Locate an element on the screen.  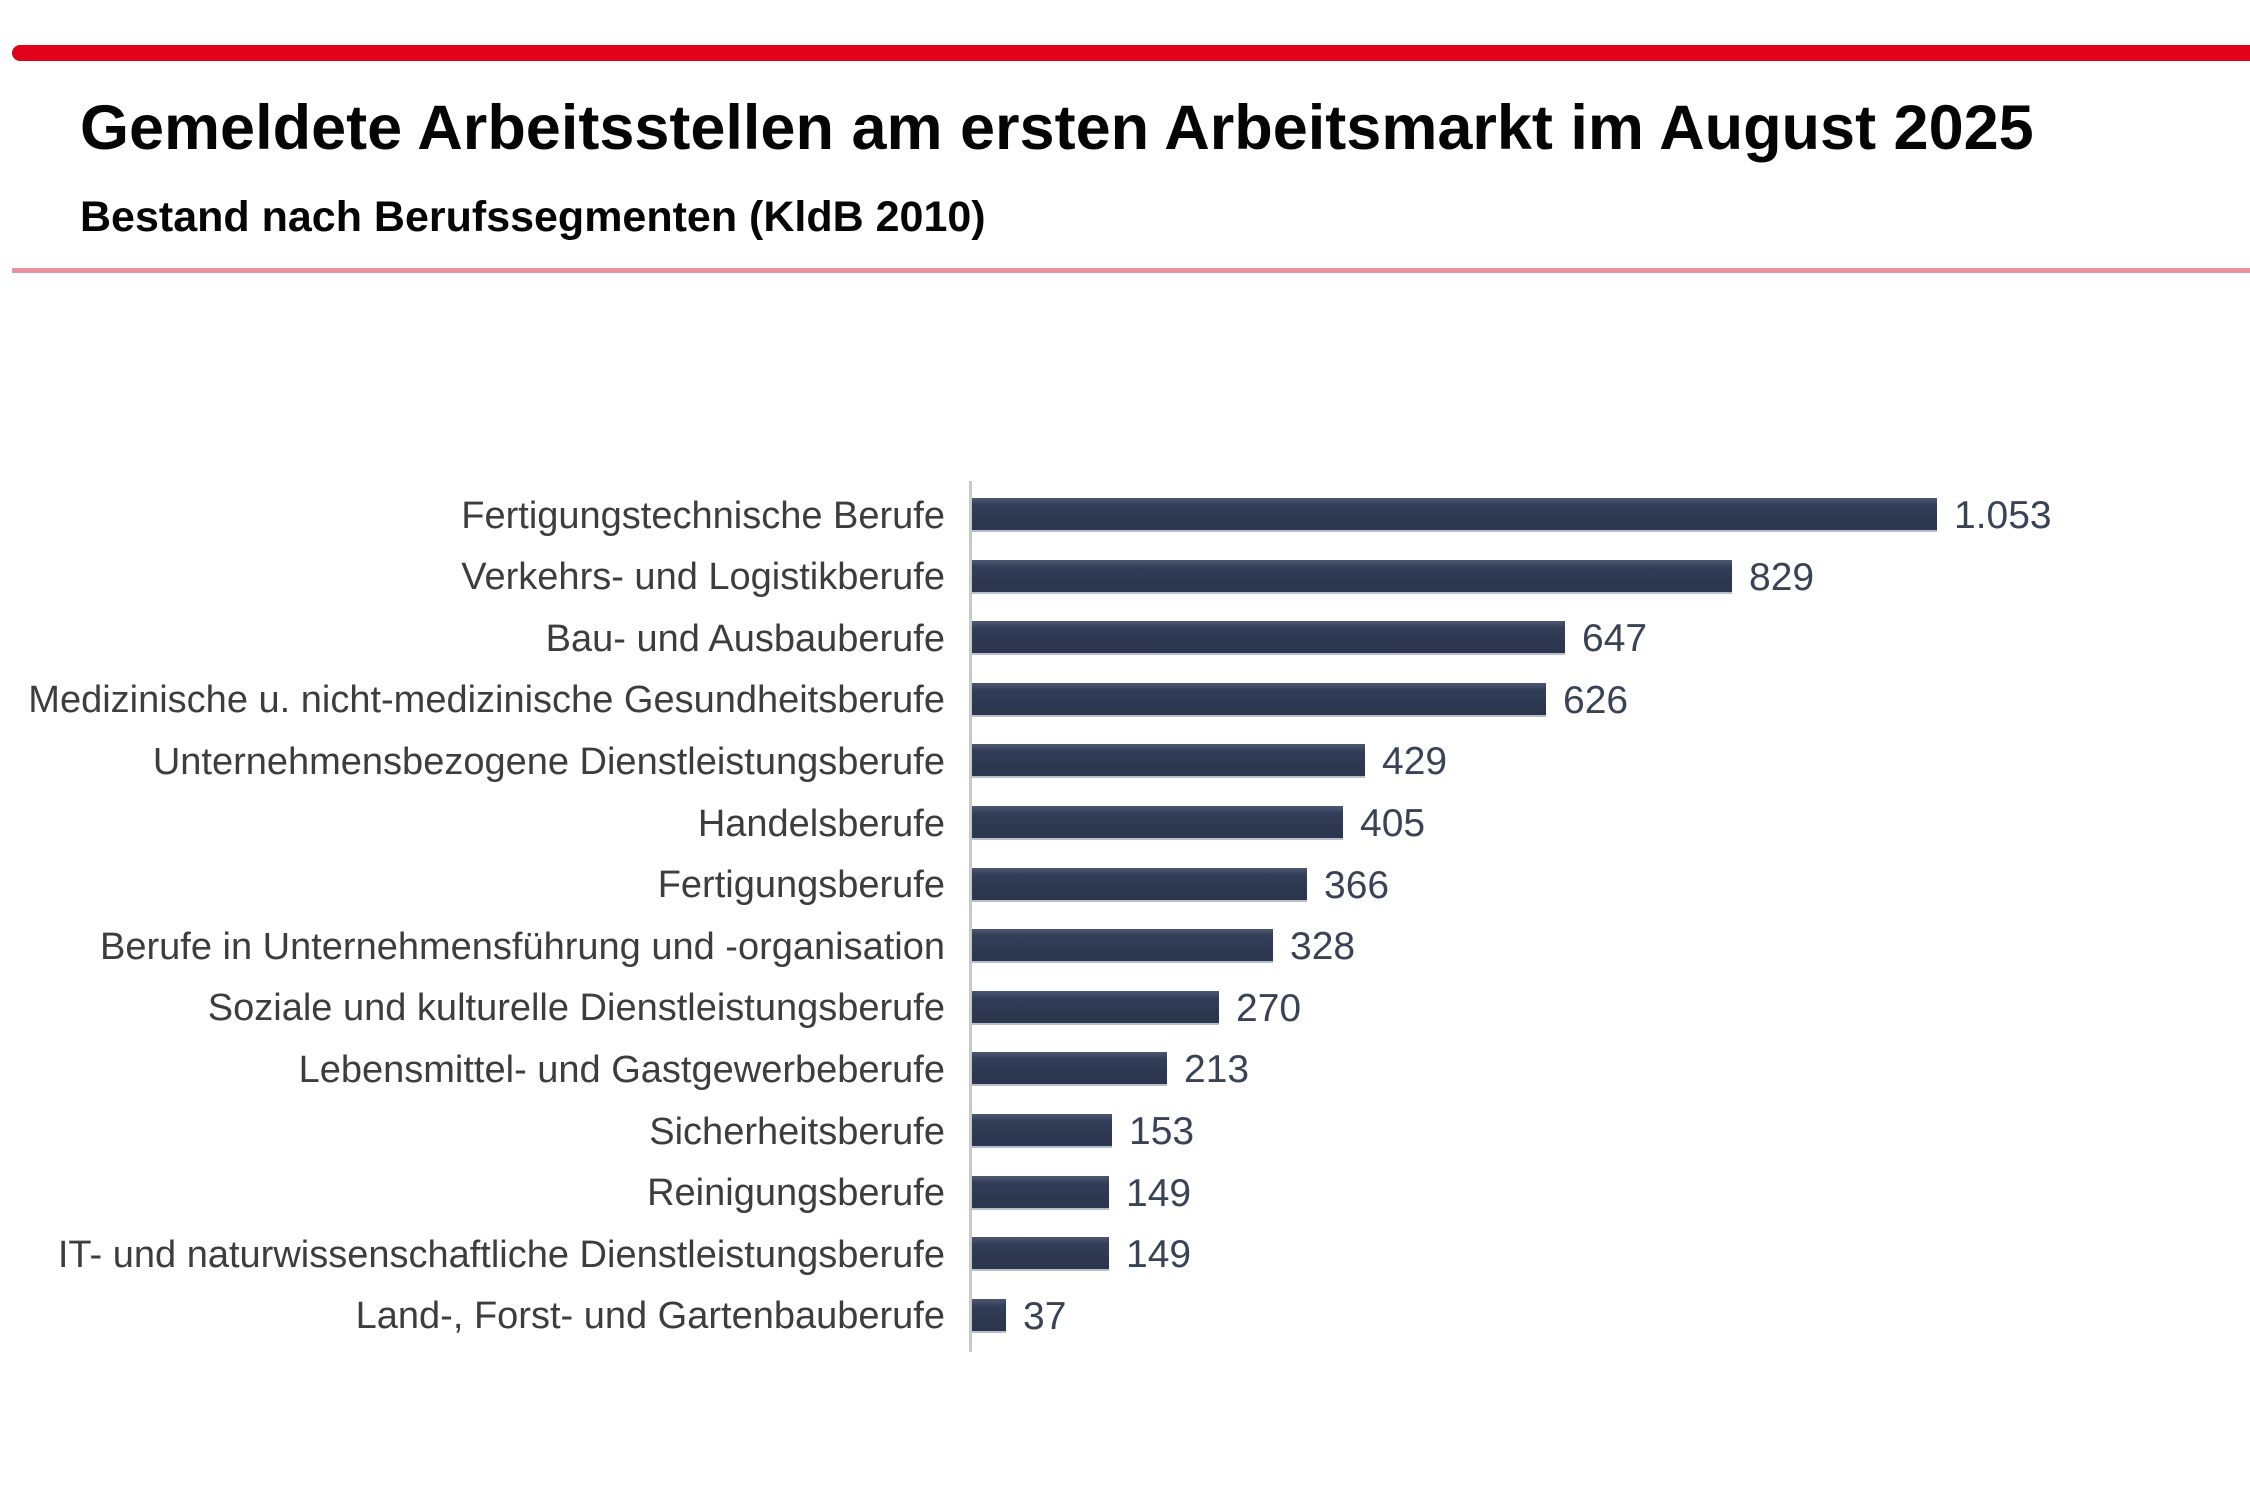
y-axis-line is located at coordinates (970, 916).